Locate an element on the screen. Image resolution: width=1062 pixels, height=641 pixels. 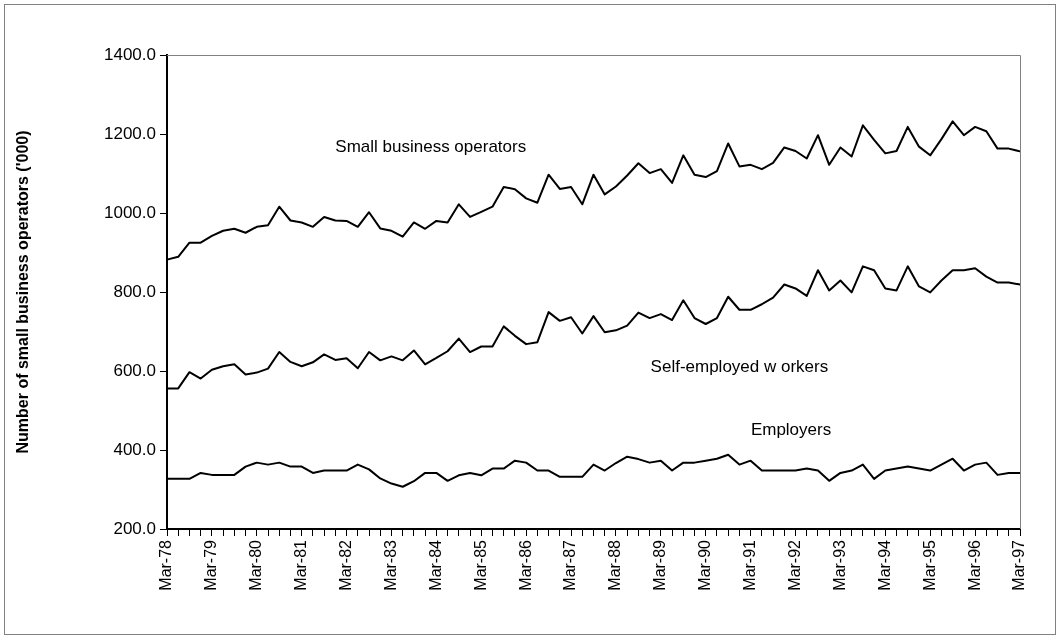
x-tick-label: Mar-81 is located at coordinates (301, 565).